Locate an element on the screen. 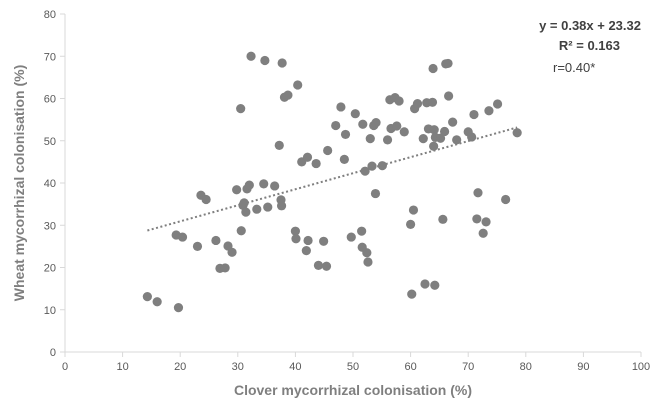 The height and width of the screenshot is (406, 652). x-tick-label: 100 is located at coordinates (641, 367).